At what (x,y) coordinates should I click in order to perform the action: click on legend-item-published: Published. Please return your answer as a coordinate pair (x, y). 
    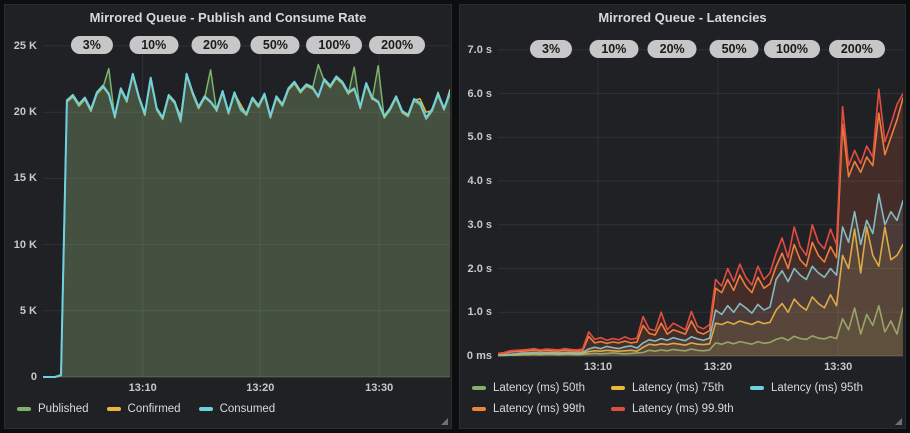
    Looking at the image, I should click on (53, 408).